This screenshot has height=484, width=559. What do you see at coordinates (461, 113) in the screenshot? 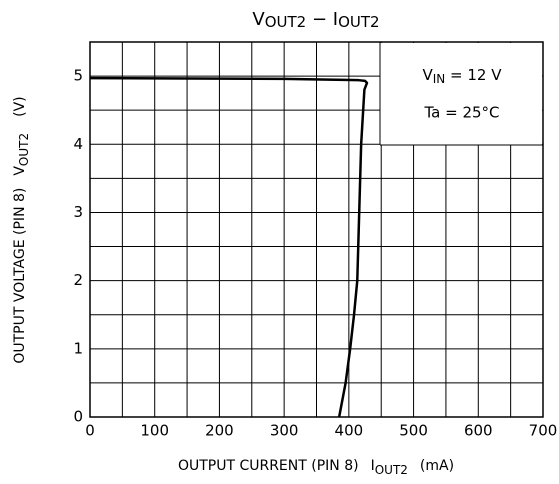
I see `annotation: Ta = 25°C` at bounding box center [461, 113].